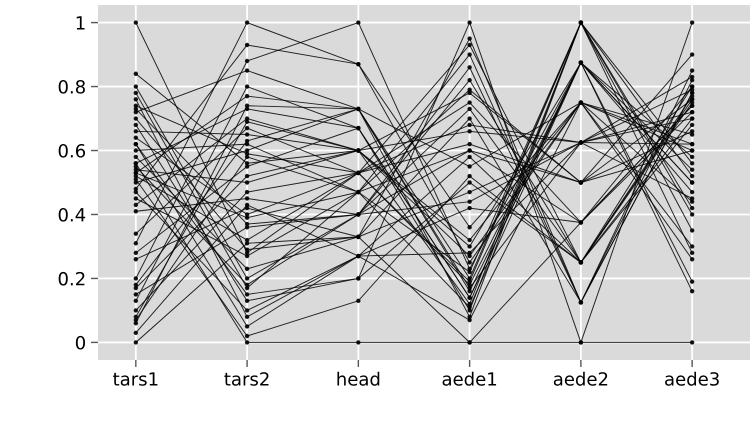 The image size is (751, 434). I want to click on y-tick-label: 0.6, so click(72, 151).